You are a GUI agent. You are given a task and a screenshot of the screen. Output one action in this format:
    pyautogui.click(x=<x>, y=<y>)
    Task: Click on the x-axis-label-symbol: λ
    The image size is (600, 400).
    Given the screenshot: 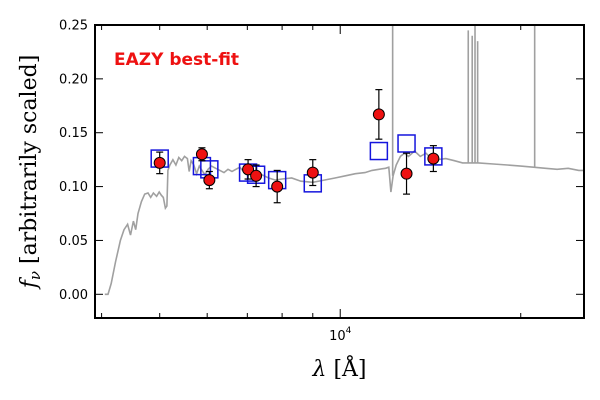 What is the action you would take?
    pyautogui.click(x=323, y=369)
    